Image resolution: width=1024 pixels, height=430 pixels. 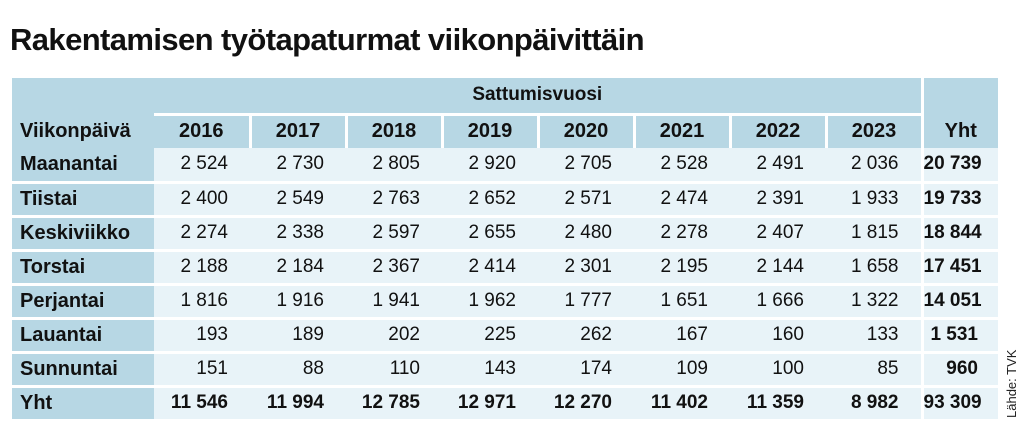 I want to click on value-cell: 2 391, so click(x=778, y=200).